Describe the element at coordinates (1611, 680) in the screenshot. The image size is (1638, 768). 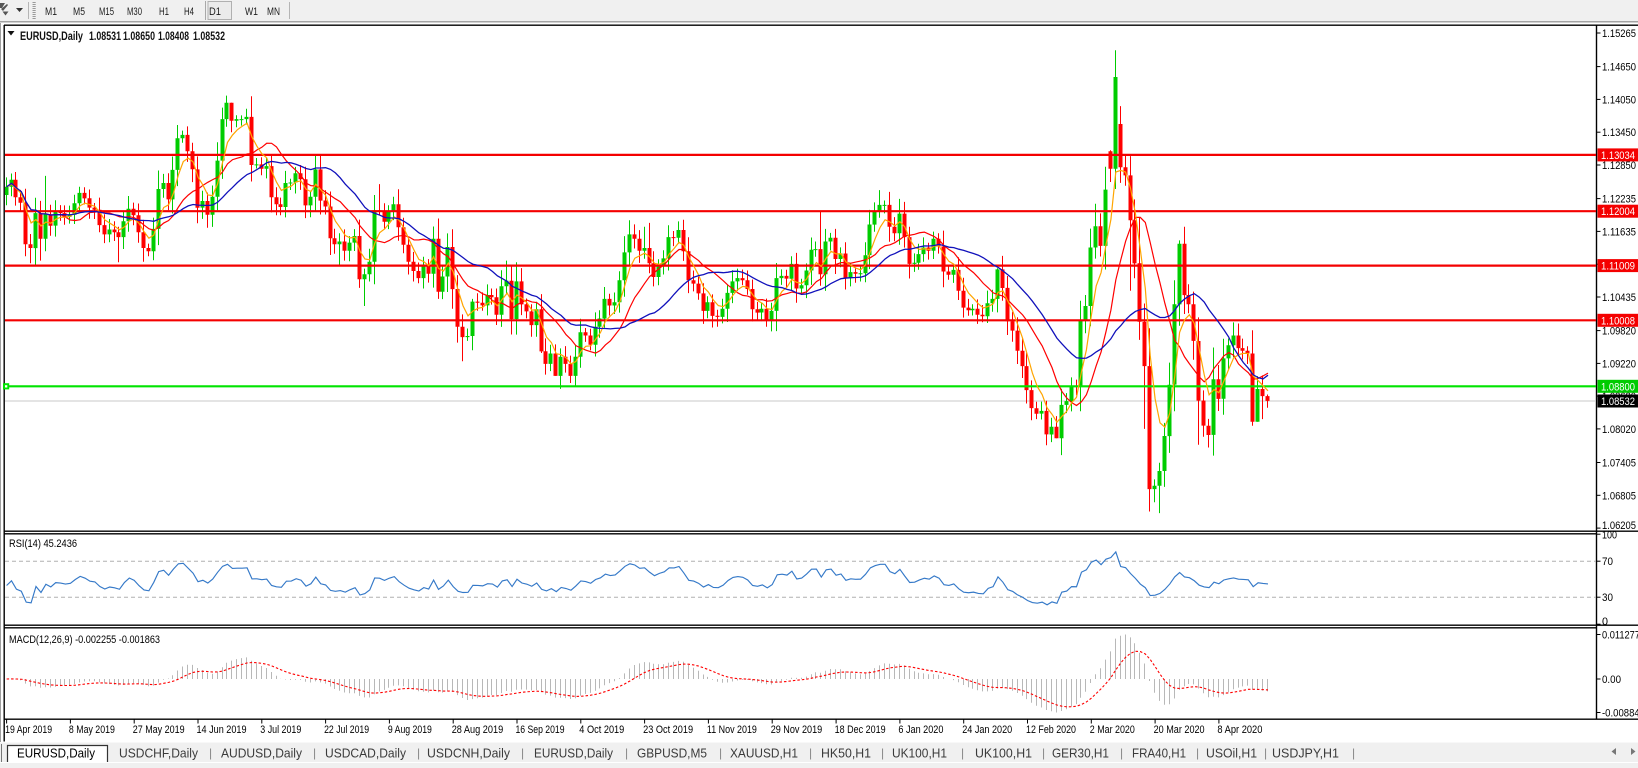
I see `svg-text: 0.00` at that location.